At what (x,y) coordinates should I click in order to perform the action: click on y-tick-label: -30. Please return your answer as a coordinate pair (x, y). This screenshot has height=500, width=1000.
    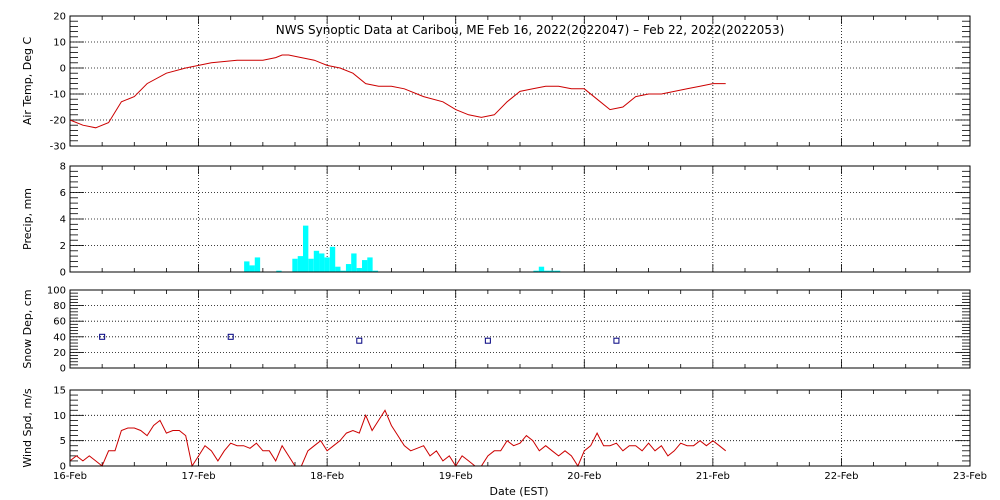
    Looking at the image, I should click on (58, 147).